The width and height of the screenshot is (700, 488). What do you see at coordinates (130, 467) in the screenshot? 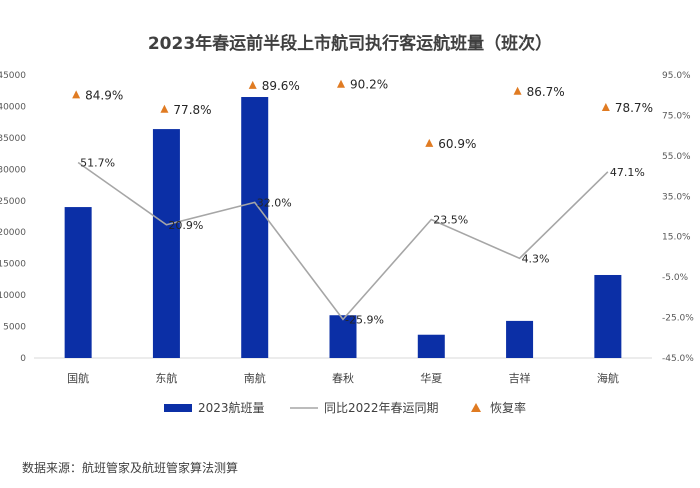
I see `source-note: 数据来源：航班管家及航班管家算法测算` at bounding box center [130, 467].